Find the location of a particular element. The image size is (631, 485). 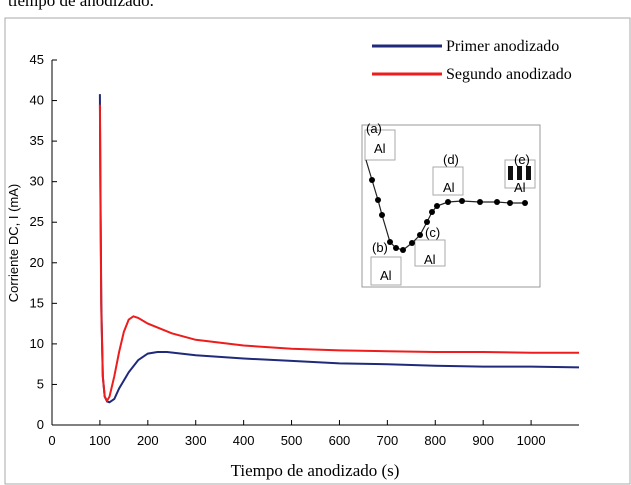

x-tick-label: 200 is located at coordinates (148, 440).